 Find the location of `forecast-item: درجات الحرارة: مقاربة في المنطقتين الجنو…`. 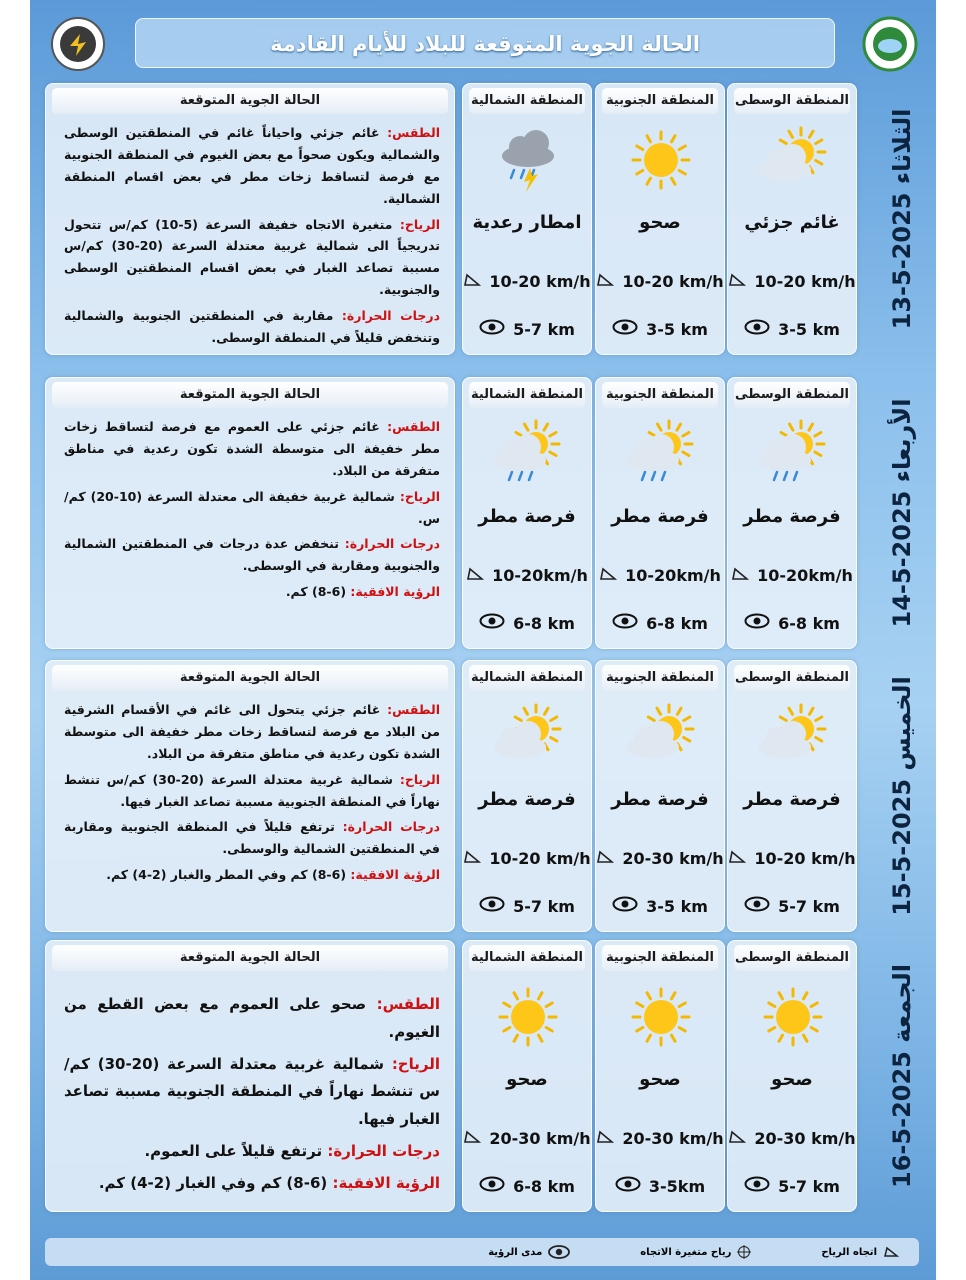

forecast-item: درجات الحرارة: مقاربة في المنطقتين الجنو… is located at coordinates (252, 327).